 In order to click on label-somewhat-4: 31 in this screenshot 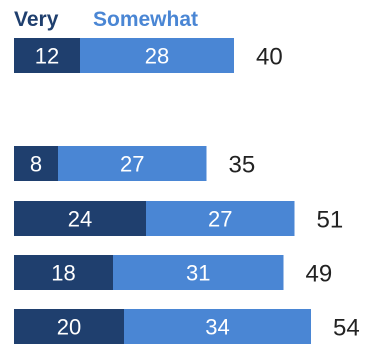, I will do `click(198, 273)`.